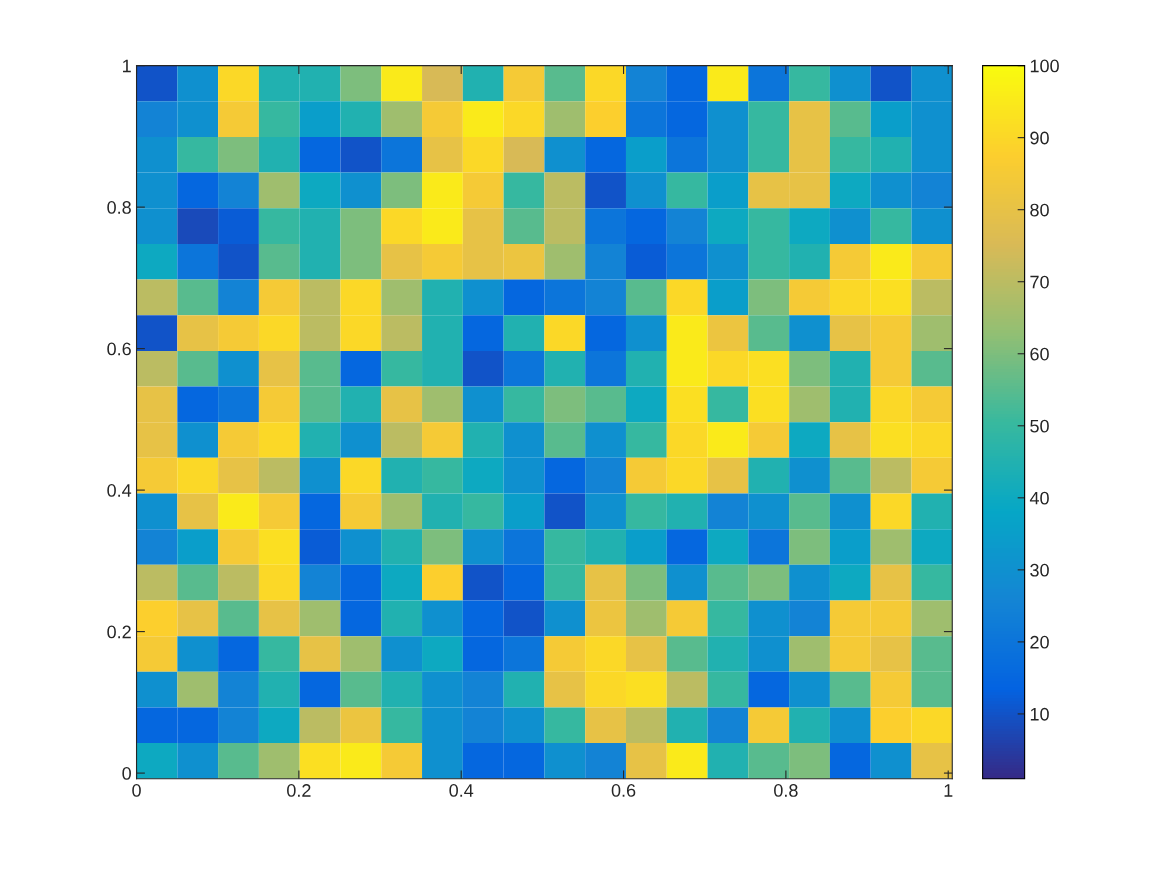 The width and height of the screenshot is (1167, 875). Describe the element at coordinates (1039, 570) in the screenshot. I see `color-bar-label: 30` at that location.